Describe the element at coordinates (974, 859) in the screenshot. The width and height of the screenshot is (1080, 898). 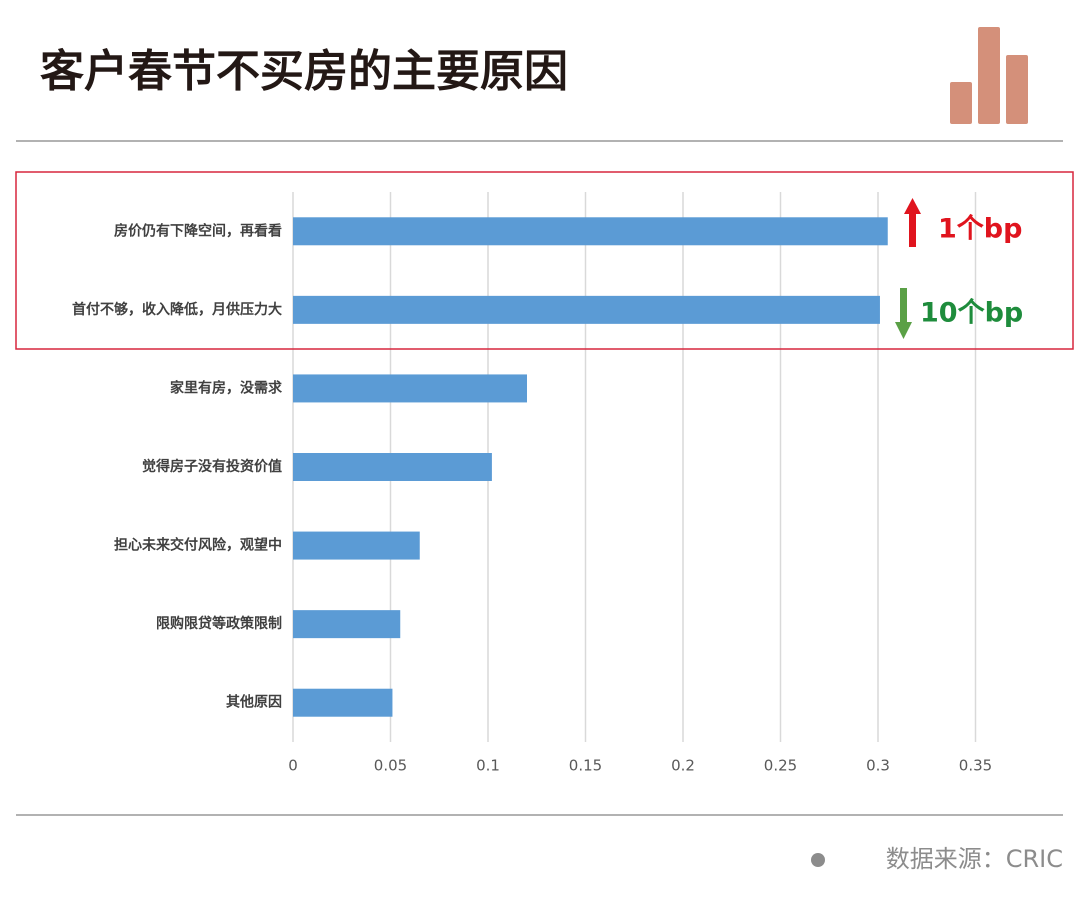
I see `source: 数据来源：CRIC` at that location.